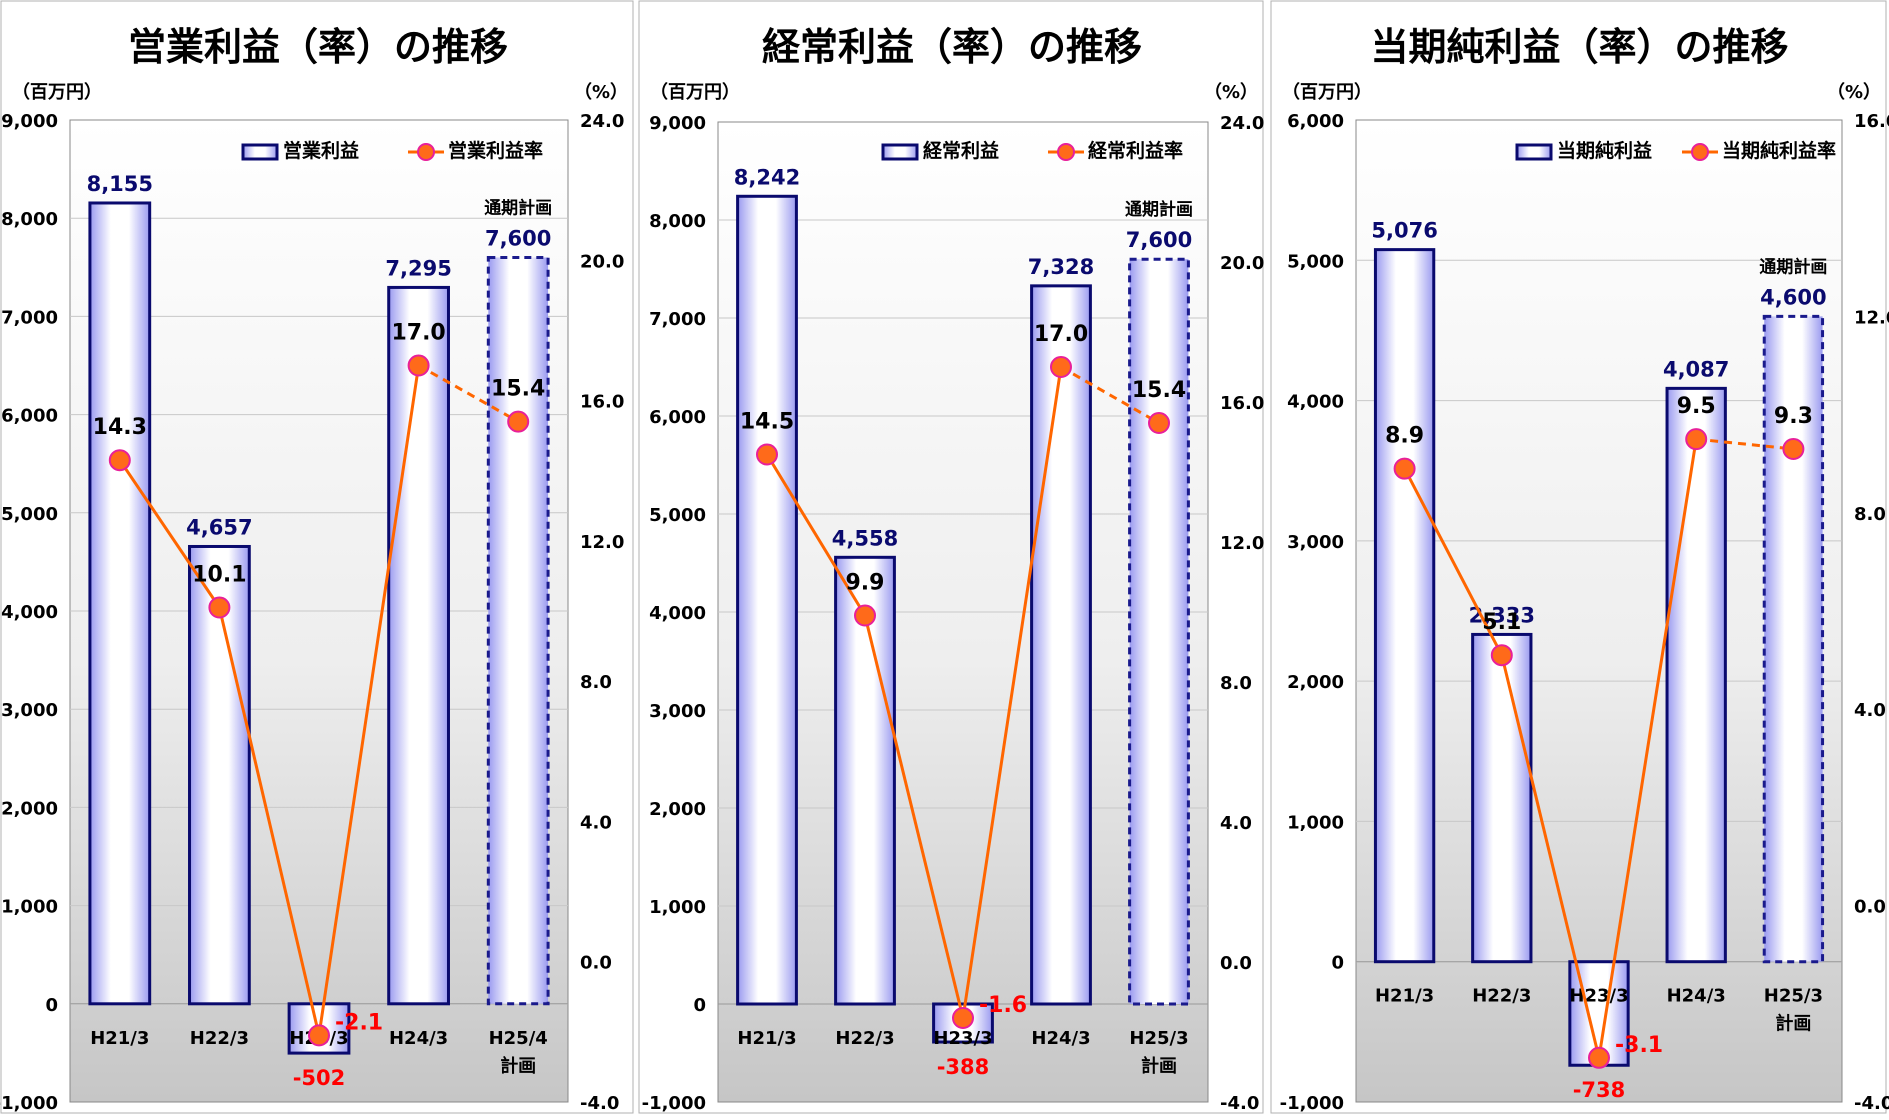 Image resolution: width=1889 pixels, height=1120 pixels. Describe the element at coordinates (495, 150) in the screenshot. I see `legend-line-label: 営業利益率` at that location.